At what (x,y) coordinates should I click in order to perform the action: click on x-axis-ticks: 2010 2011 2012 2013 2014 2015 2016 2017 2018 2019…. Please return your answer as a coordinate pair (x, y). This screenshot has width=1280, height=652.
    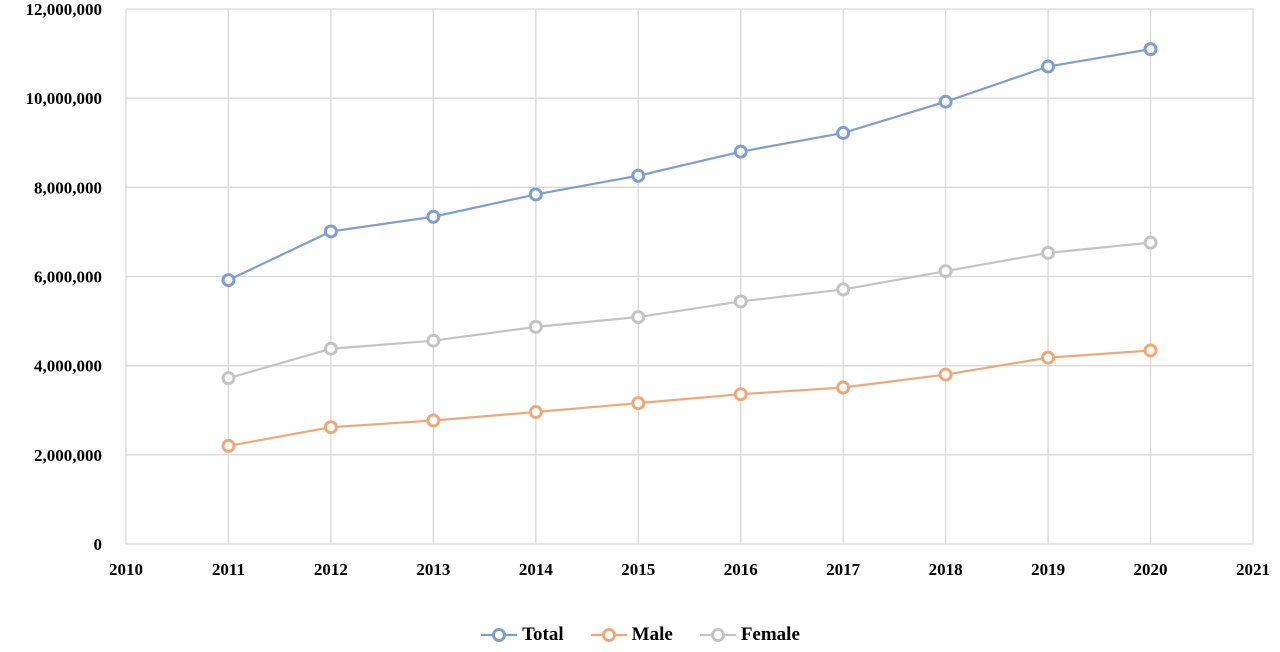
    Looking at the image, I should click on (689, 569).